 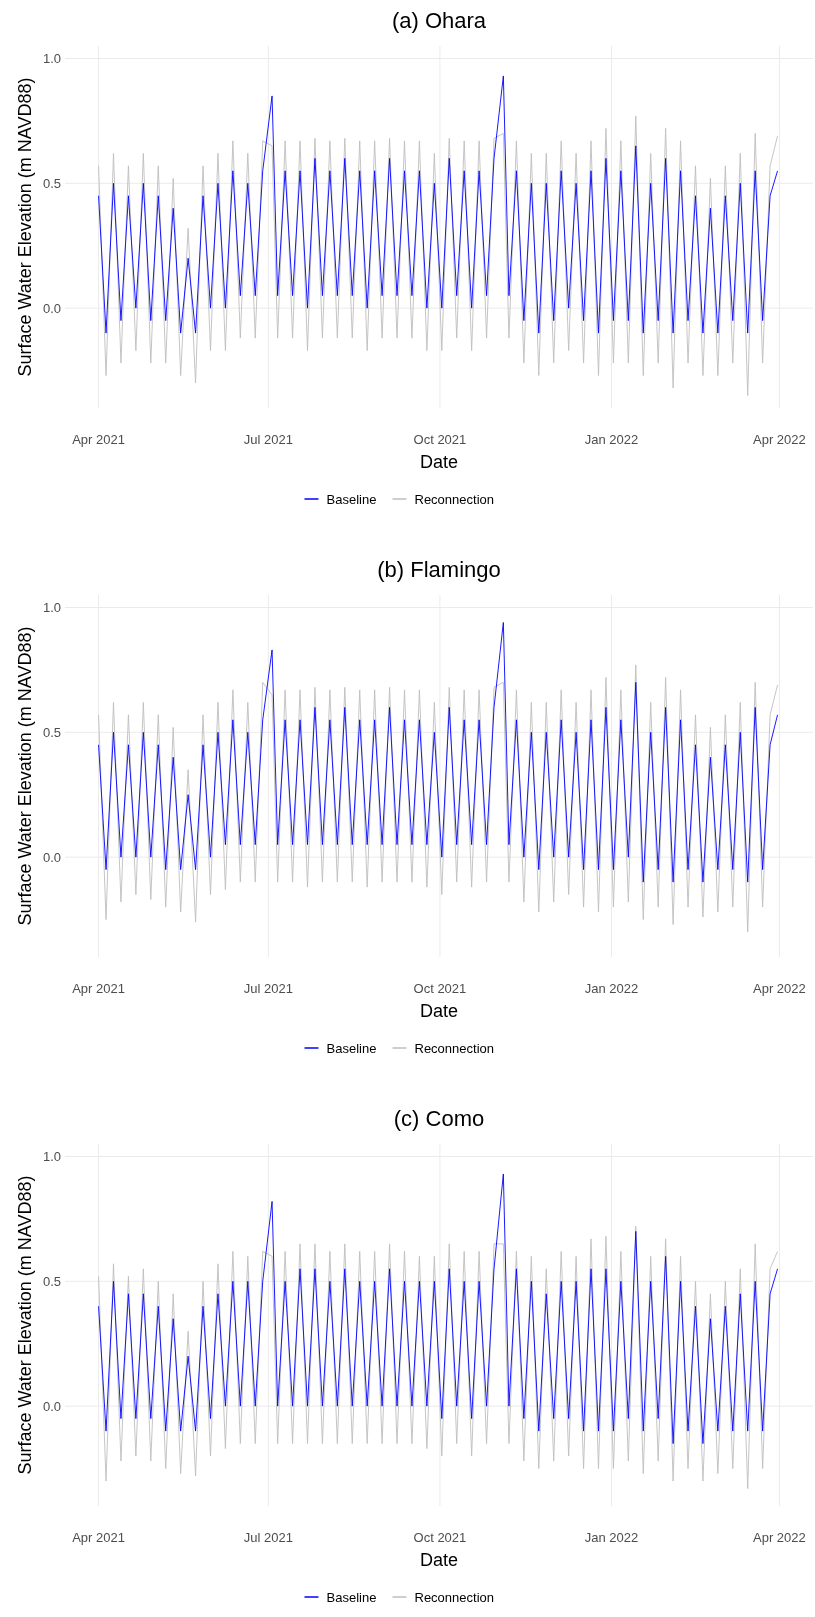 I want to click on chart-title: (a) Ohara, so click(x=439, y=20).